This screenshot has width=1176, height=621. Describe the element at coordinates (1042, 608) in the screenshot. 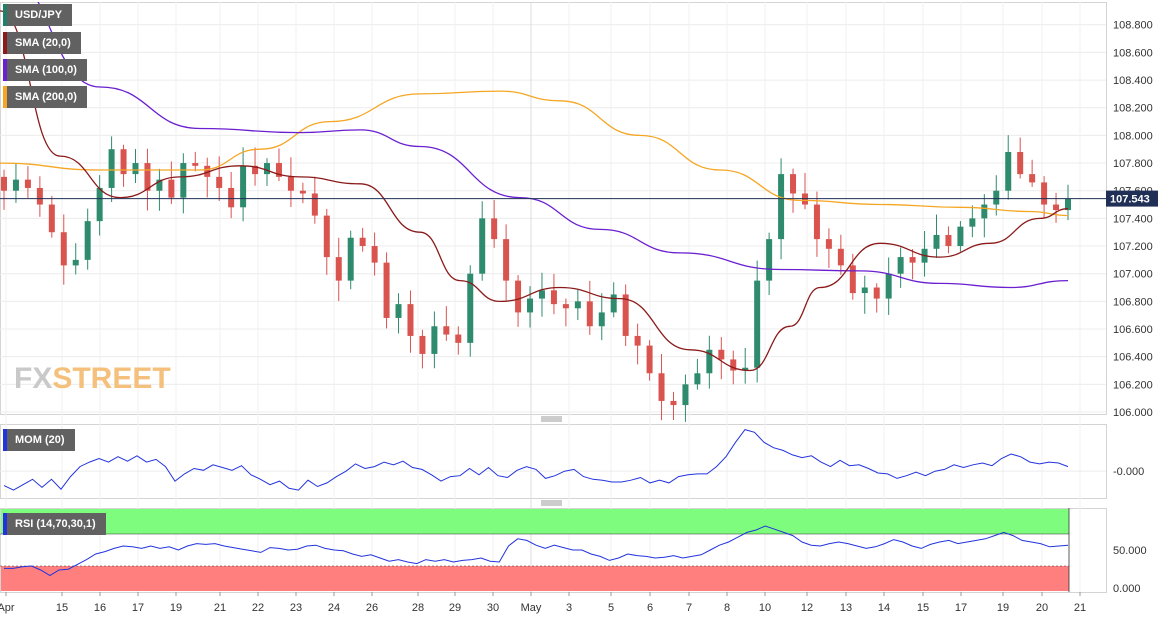

I see `x-tick-label: 20` at that location.